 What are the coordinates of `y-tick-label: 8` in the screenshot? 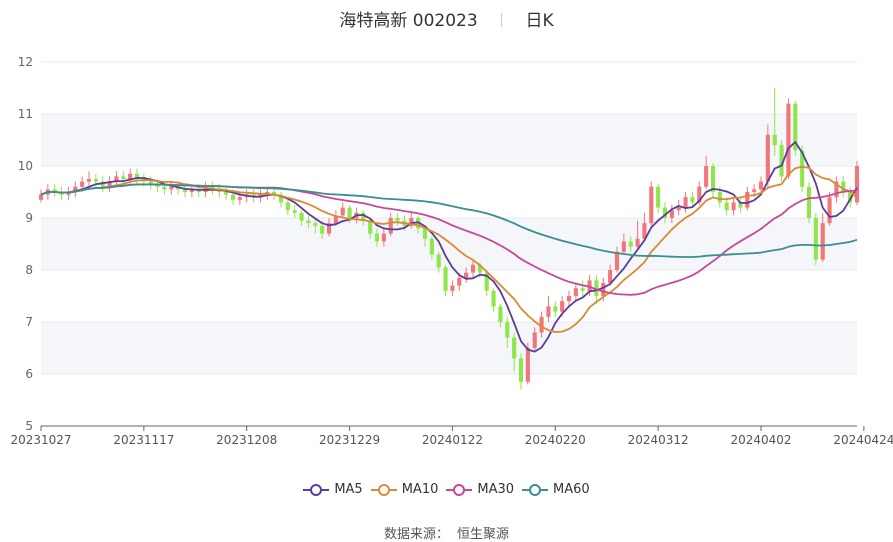 It's located at (29, 270).